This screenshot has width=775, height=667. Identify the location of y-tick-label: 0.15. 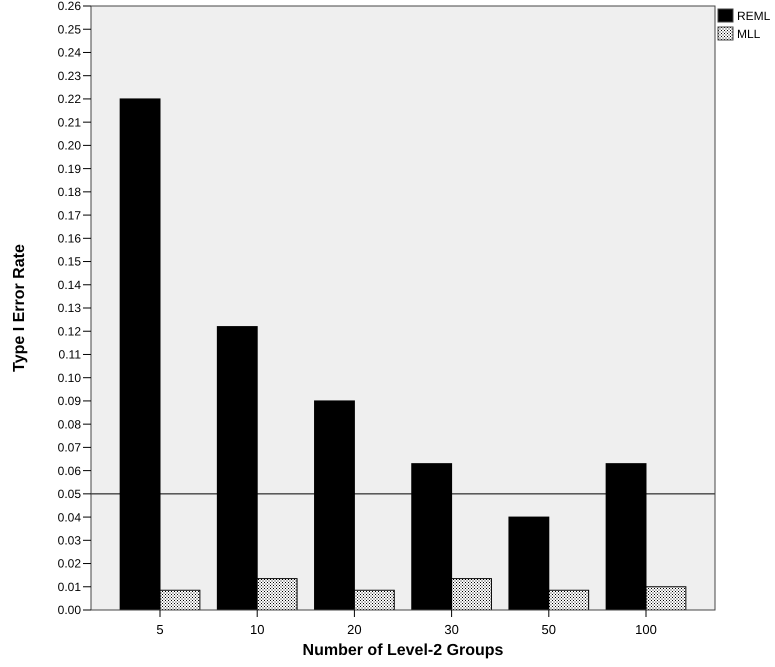
(70, 261).